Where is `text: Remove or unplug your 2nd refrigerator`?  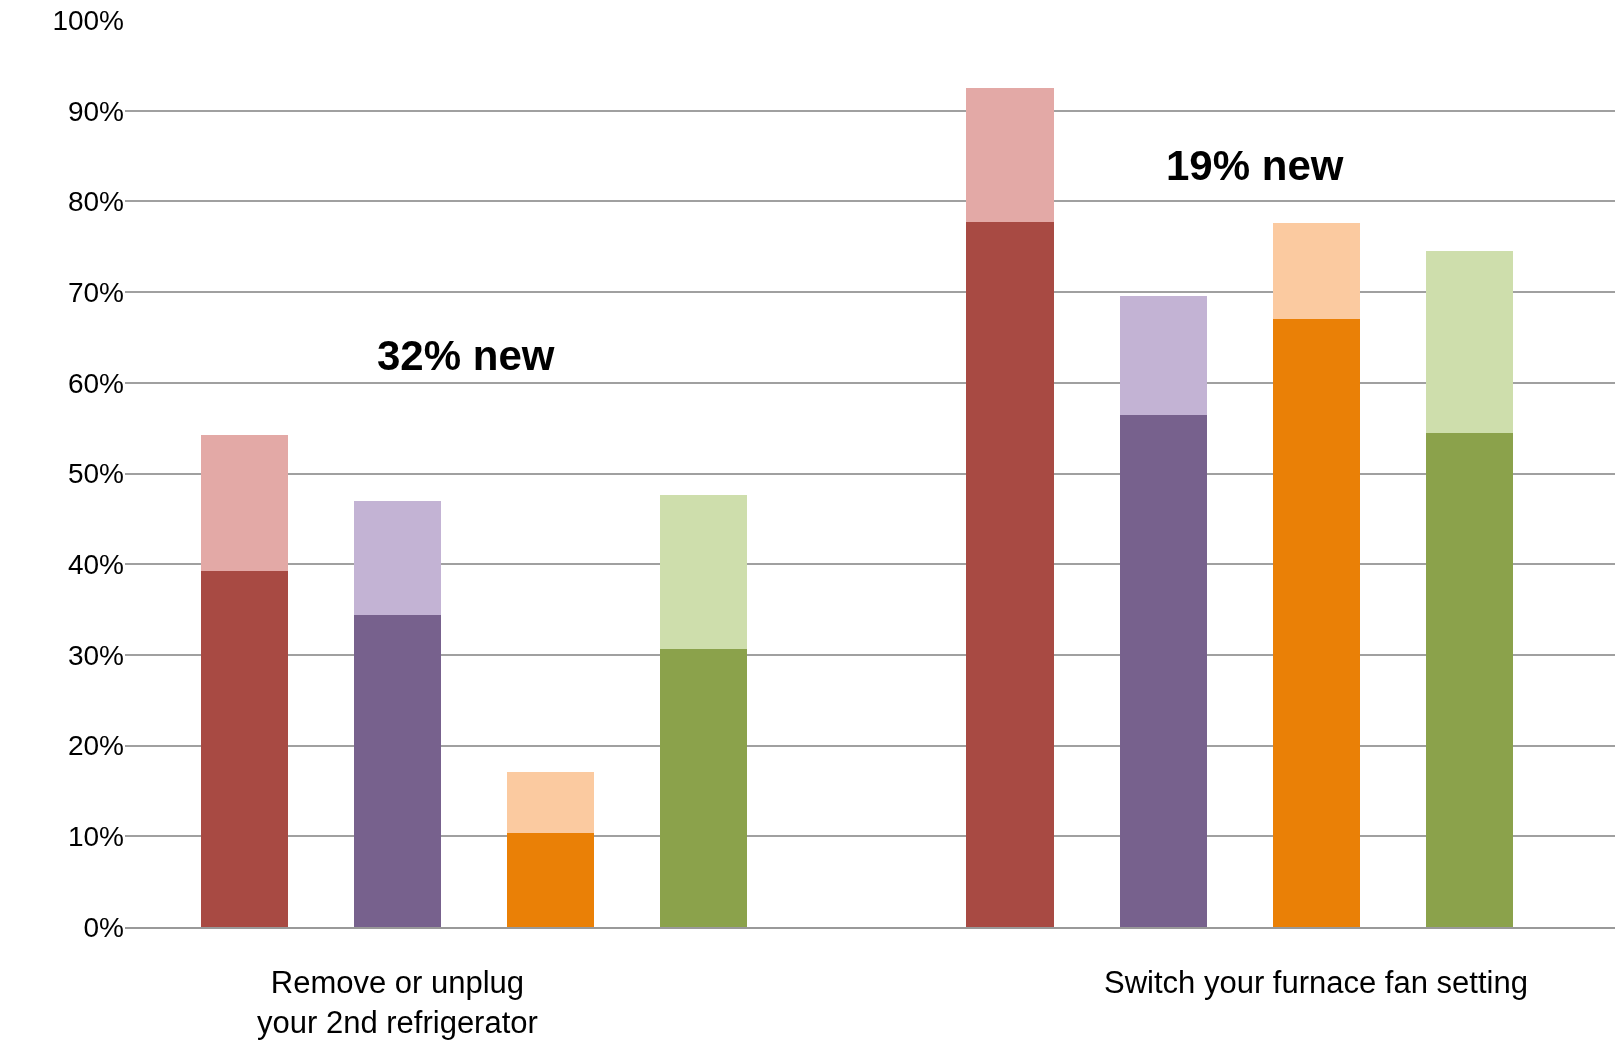 text: Remove or unplug your 2nd refrigerator is located at coordinates (397, 1003).